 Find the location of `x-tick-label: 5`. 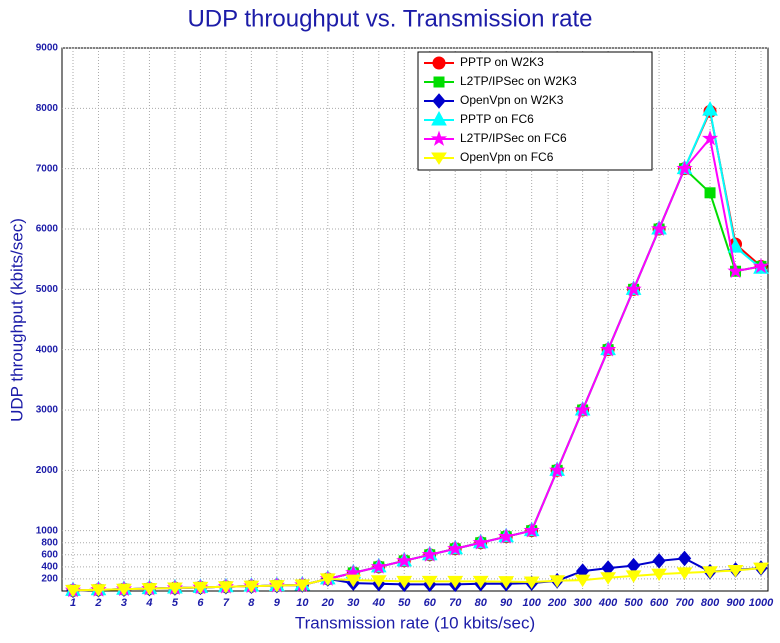

x-tick-label: 5 is located at coordinates (175, 603).